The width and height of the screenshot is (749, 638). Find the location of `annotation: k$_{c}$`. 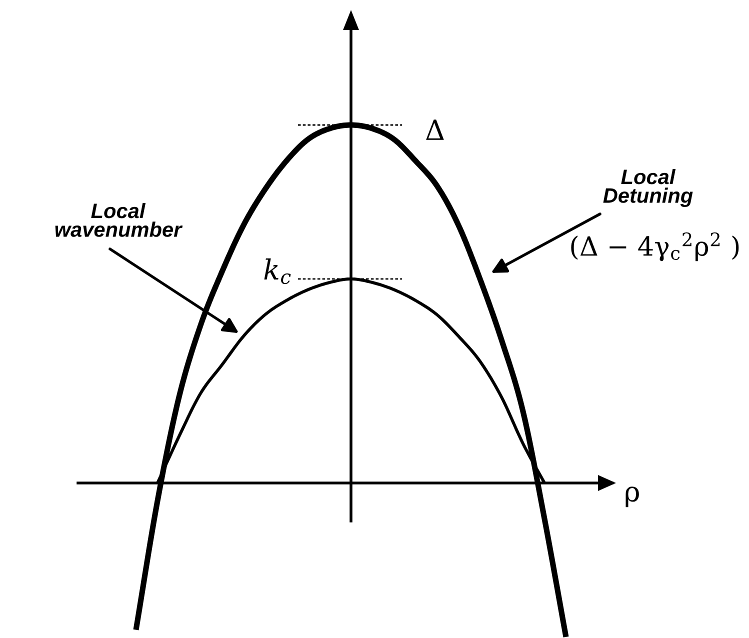

annotation: k$_{c}$ is located at coordinates (277, 271).